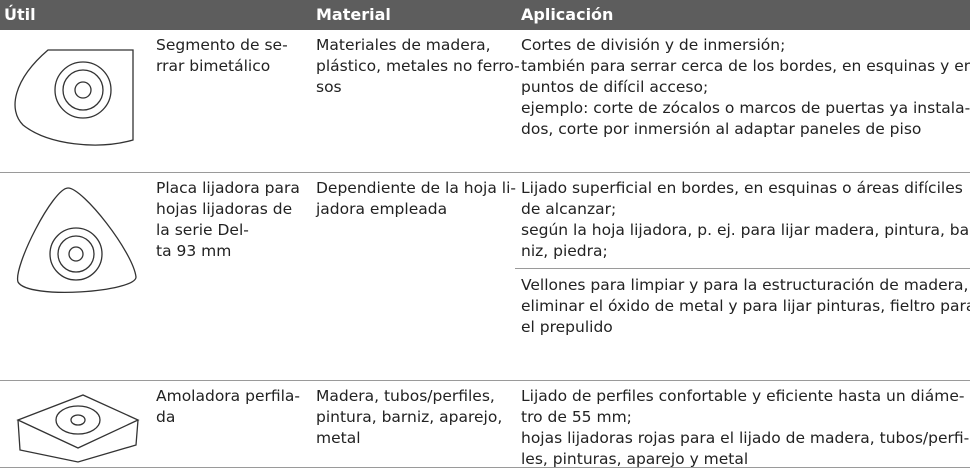 The image size is (970, 476). What do you see at coordinates (567, 327) in the screenshot?
I see `text-line: el prepulido` at bounding box center [567, 327].